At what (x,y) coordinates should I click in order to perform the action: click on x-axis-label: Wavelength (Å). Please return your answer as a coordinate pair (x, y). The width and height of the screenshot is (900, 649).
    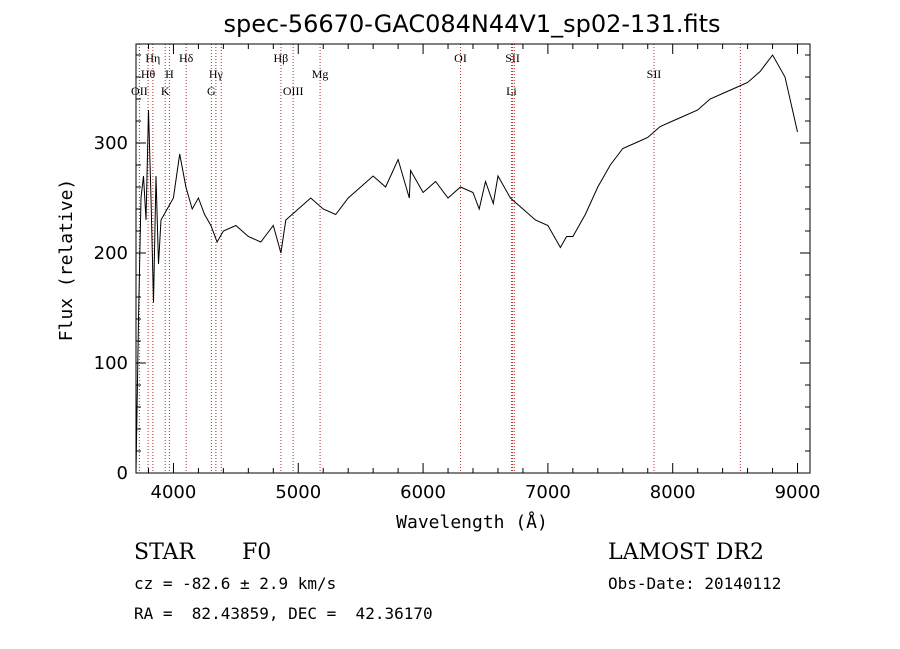
    Looking at the image, I should click on (472, 522).